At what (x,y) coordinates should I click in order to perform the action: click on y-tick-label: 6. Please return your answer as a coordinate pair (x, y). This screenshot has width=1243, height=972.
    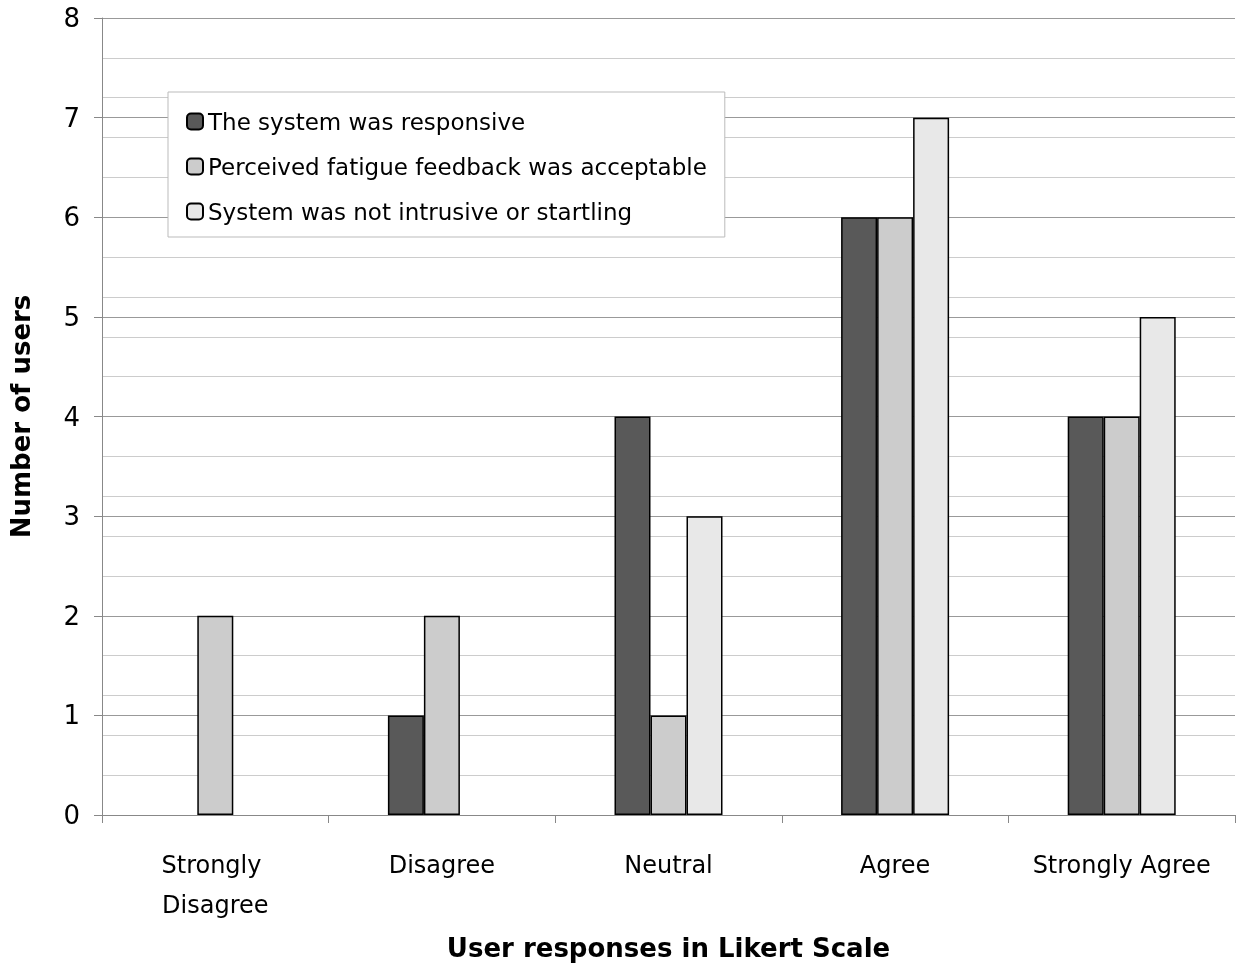
    Looking at the image, I should click on (71, 217).